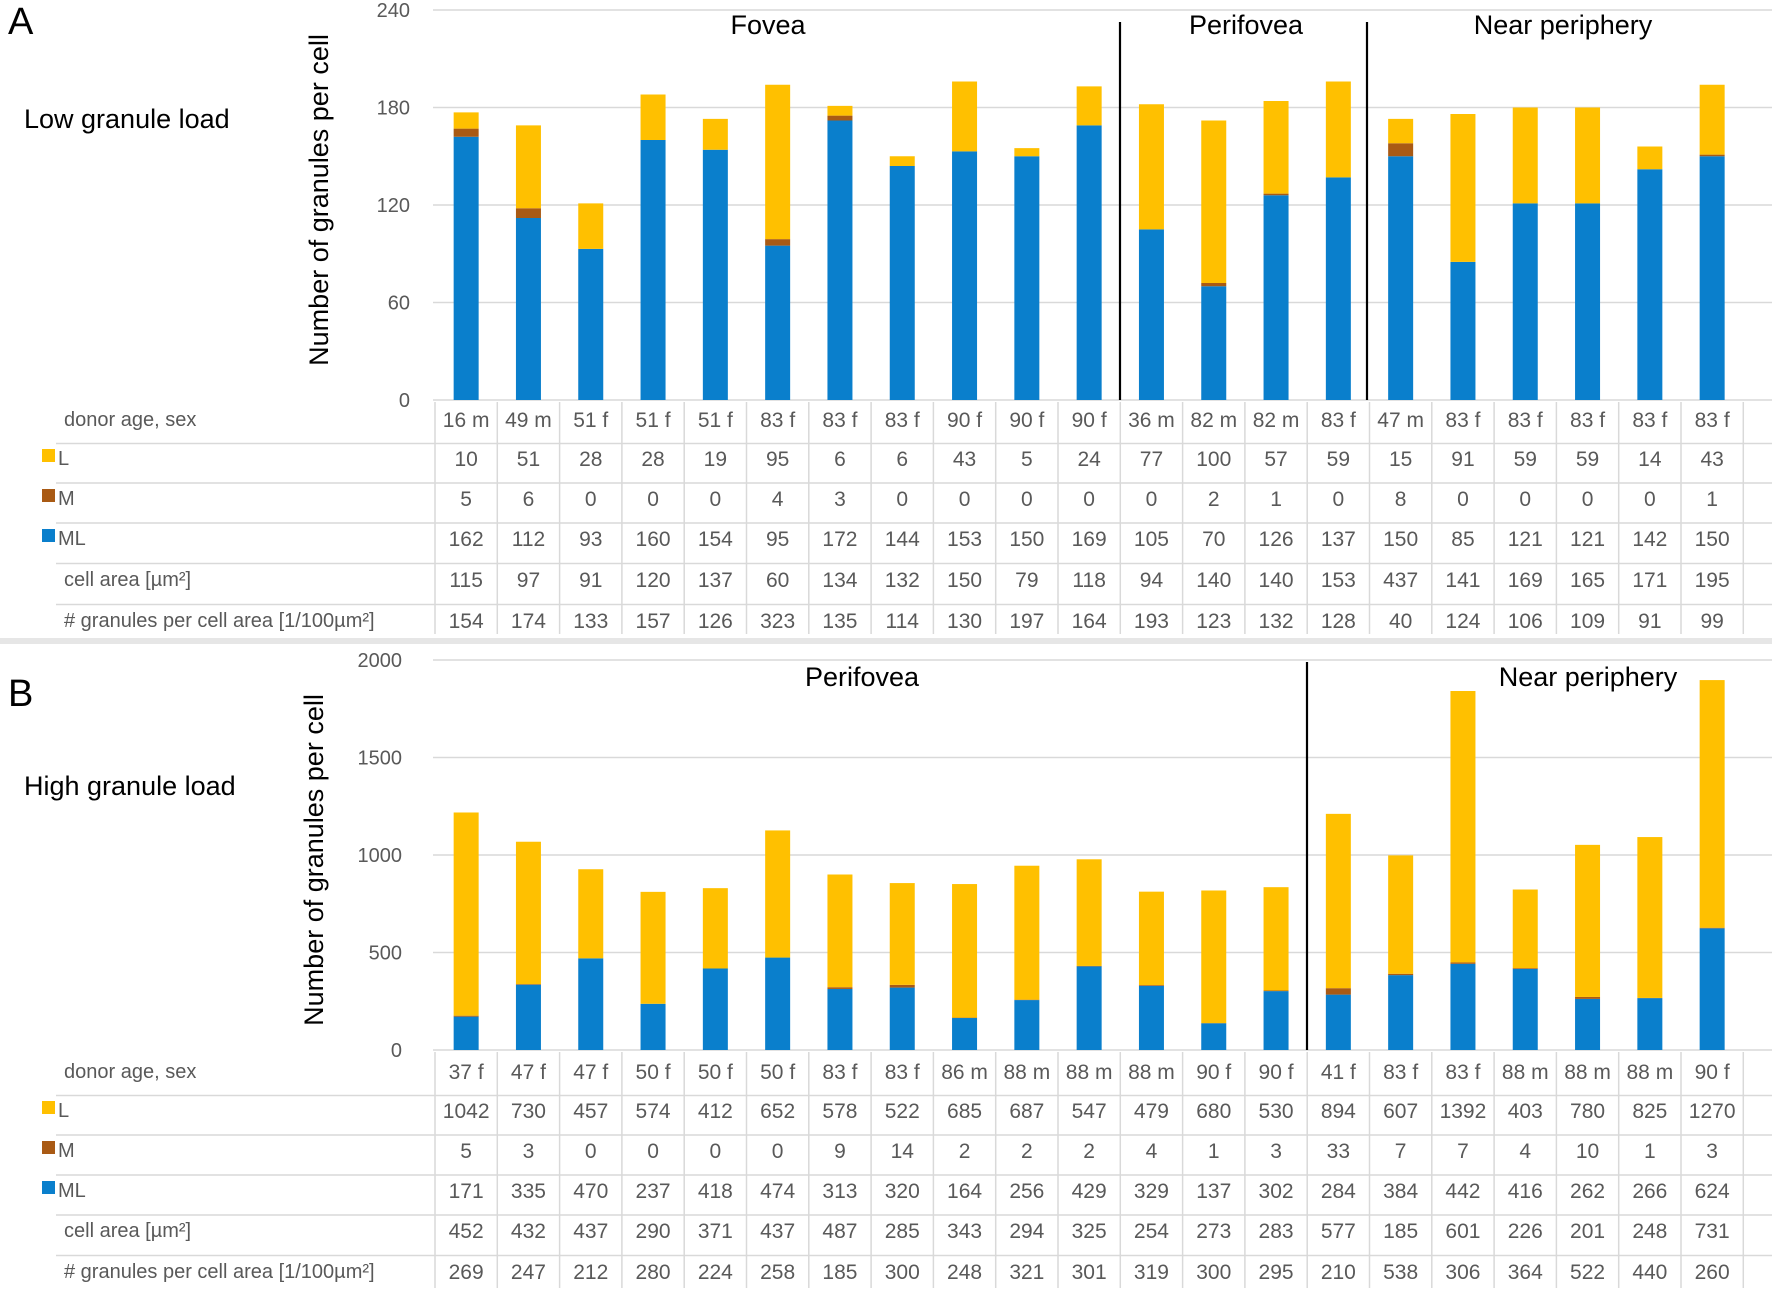 Image resolution: width=1772 pixels, height=1292 pixels. Describe the element at coordinates (964, 1072) in the screenshot. I see `panel-b-x-tick-label: 86 m` at that location.